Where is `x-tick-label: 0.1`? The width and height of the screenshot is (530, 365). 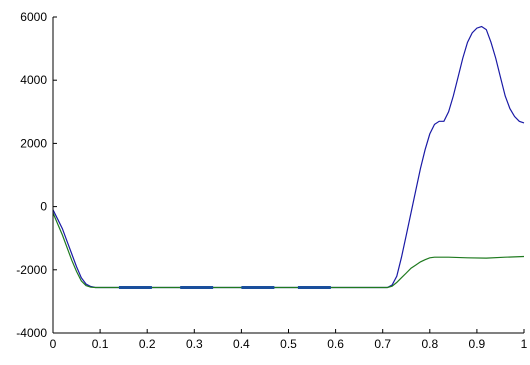
x-tick-label: 0.1 is located at coordinates (100, 344).